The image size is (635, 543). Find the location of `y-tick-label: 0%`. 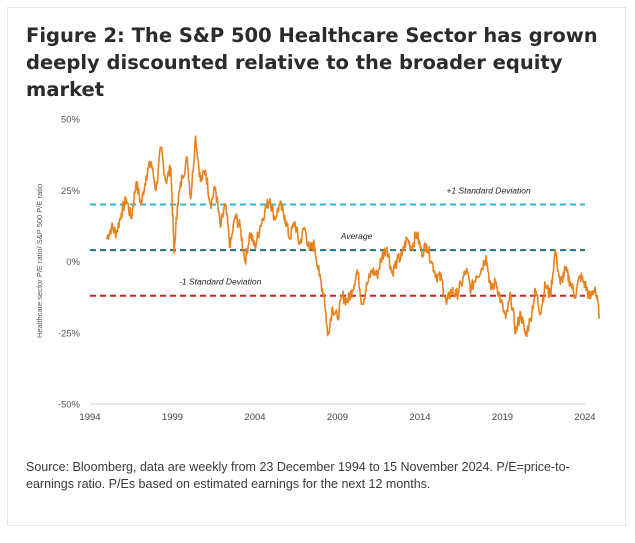

y-tick-label: 0% is located at coordinates (73, 262).